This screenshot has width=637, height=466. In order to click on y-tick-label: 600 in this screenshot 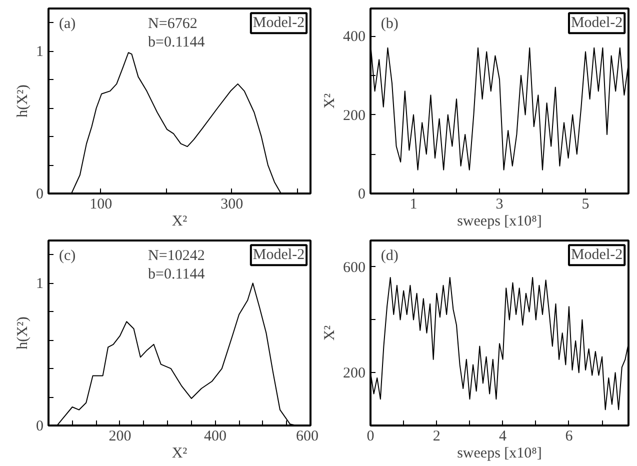, I will do `click(354, 268)`.